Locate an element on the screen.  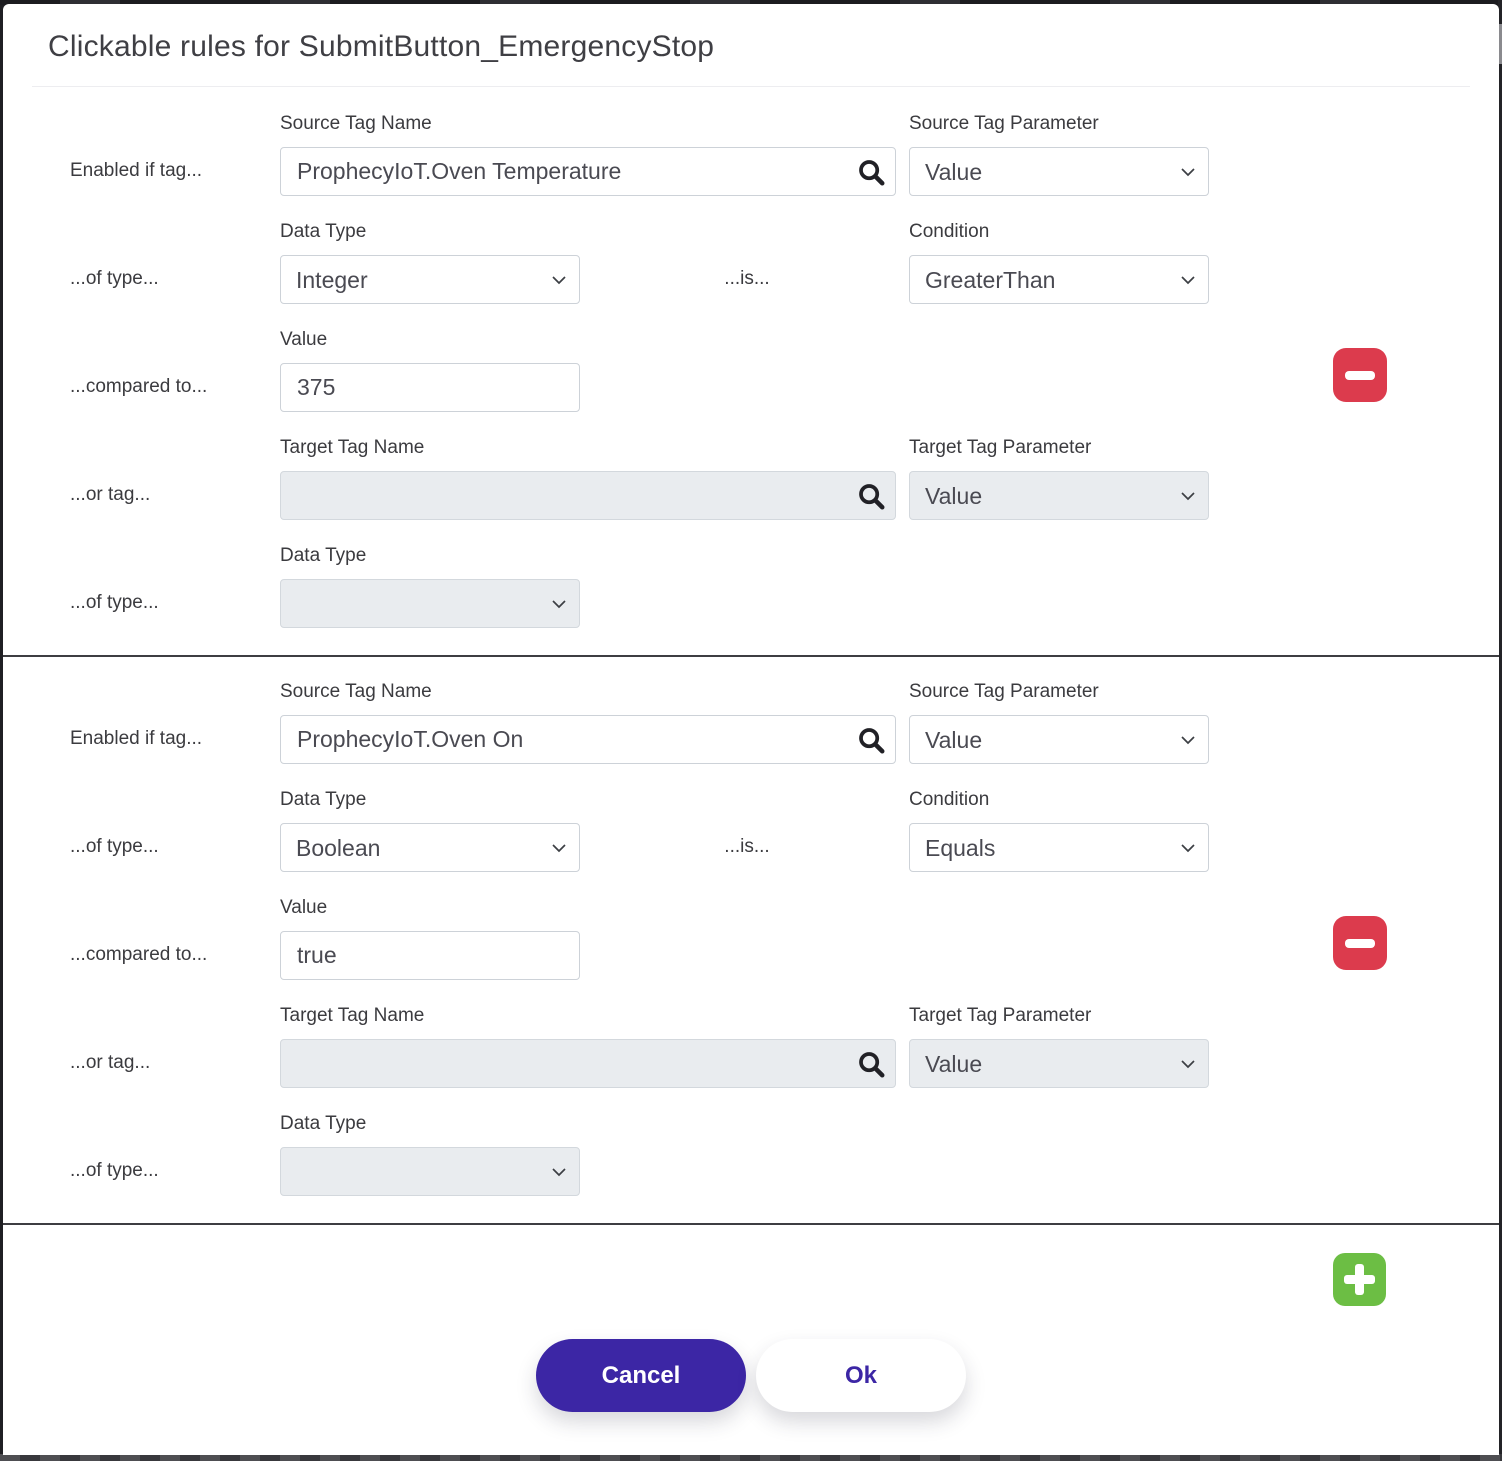
data-type-field: Integer is located at coordinates (430, 279).